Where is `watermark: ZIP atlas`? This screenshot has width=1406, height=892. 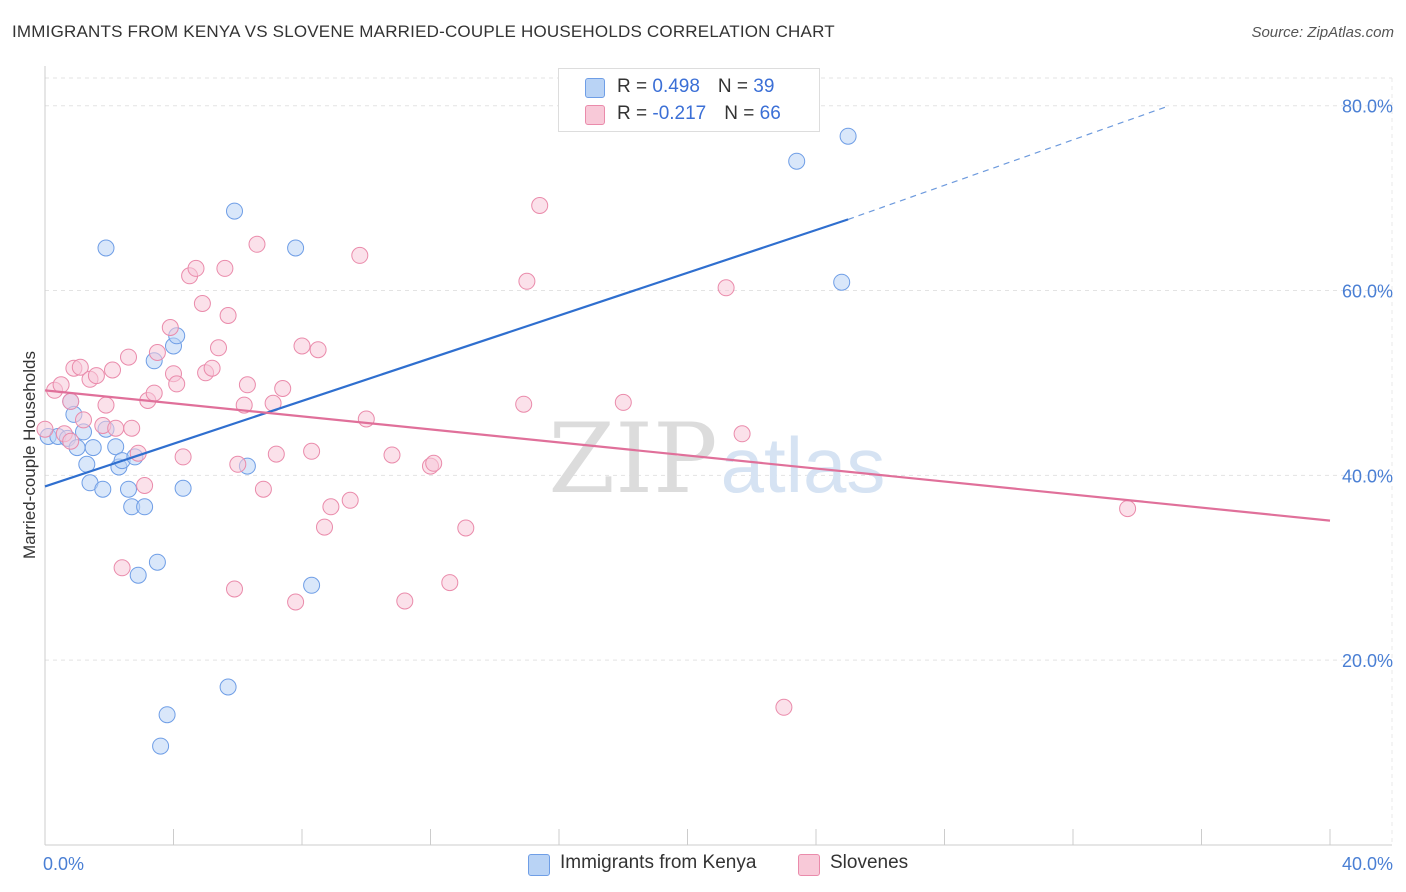 watermark: ZIP atlas is located at coordinates (716, 459).